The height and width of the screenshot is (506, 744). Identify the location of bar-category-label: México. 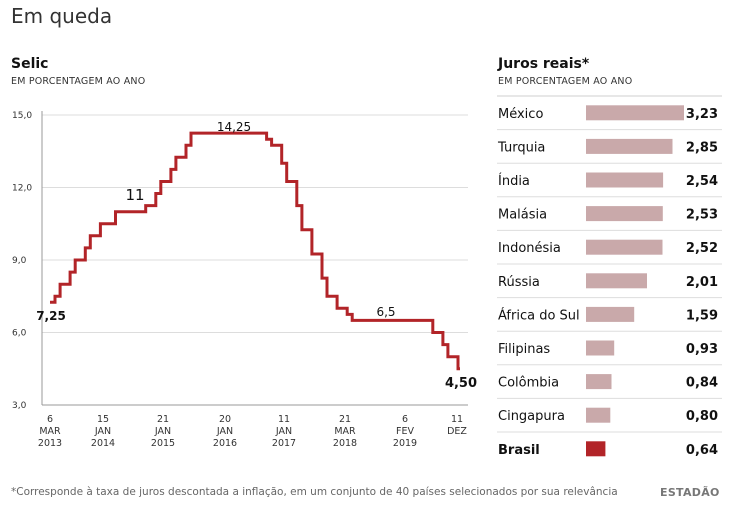
(520, 114).